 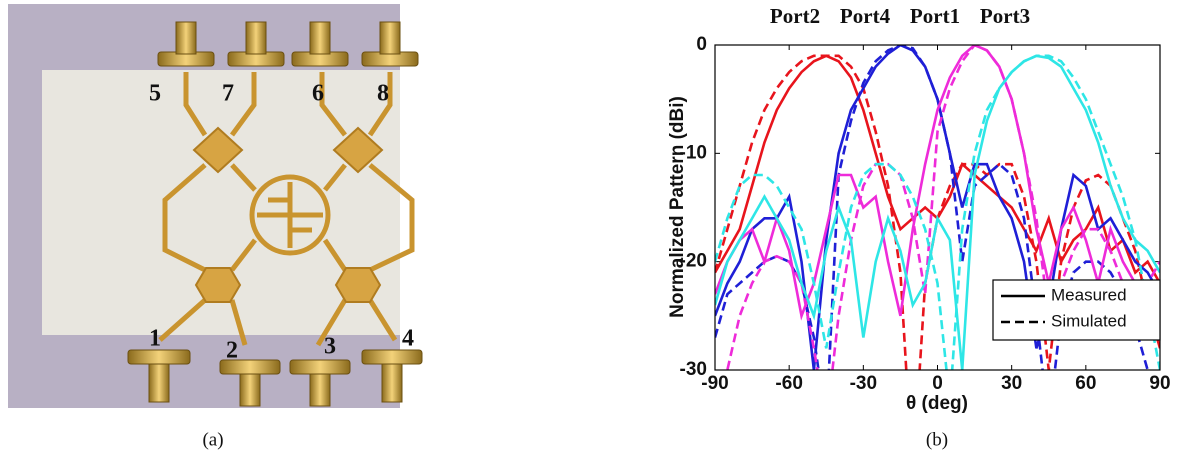 What do you see at coordinates (935, 16) in the screenshot?
I see `series-label: Port1` at bounding box center [935, 16].